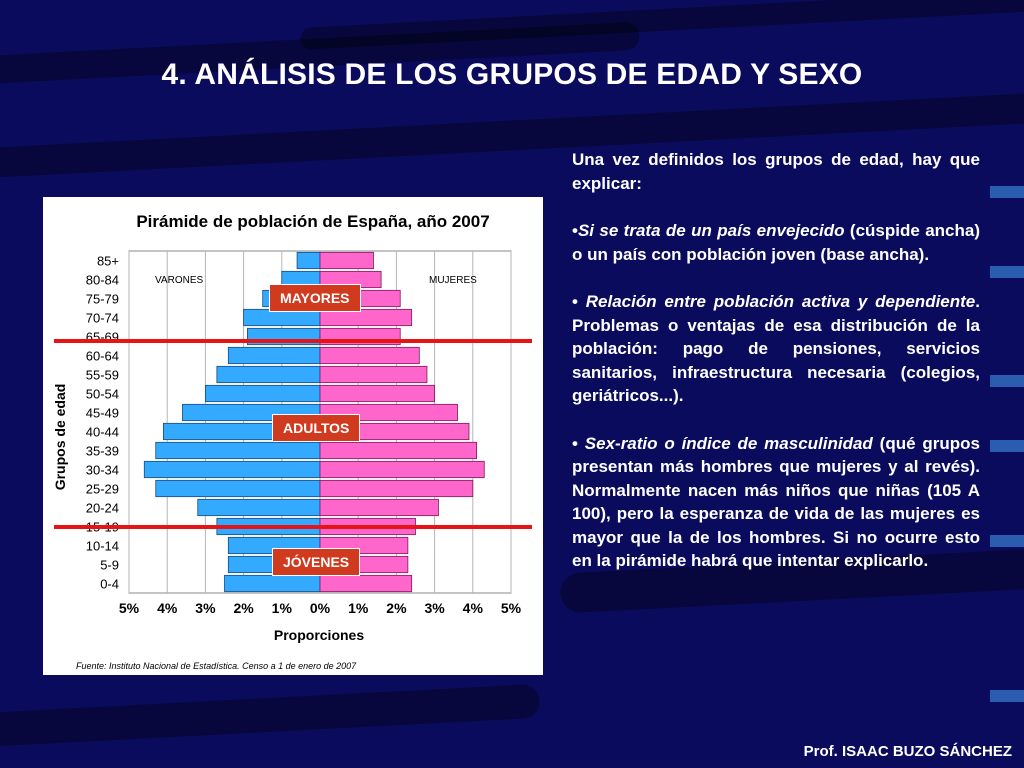 This screenshot has width=1024, height=768. I want to click on y-tick-label: 60-64, so click(102, 356).